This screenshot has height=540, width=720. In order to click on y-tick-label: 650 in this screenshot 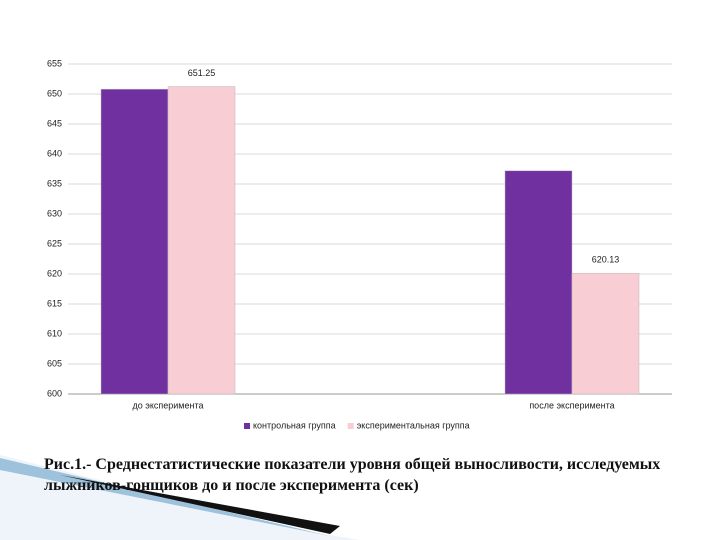, I will do `click(54, 93)`.